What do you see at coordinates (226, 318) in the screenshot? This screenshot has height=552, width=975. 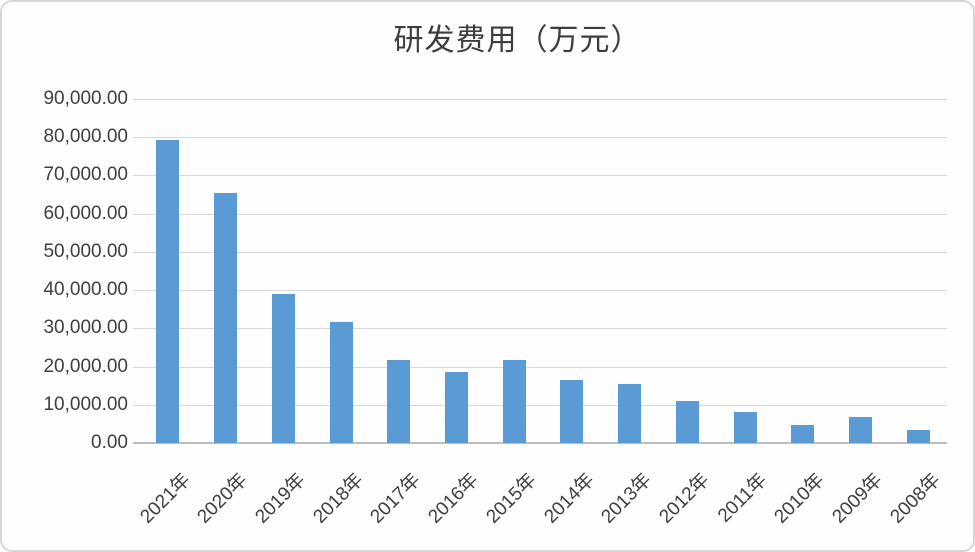 I see `bar-2020年` at bounding box center [226, 318].